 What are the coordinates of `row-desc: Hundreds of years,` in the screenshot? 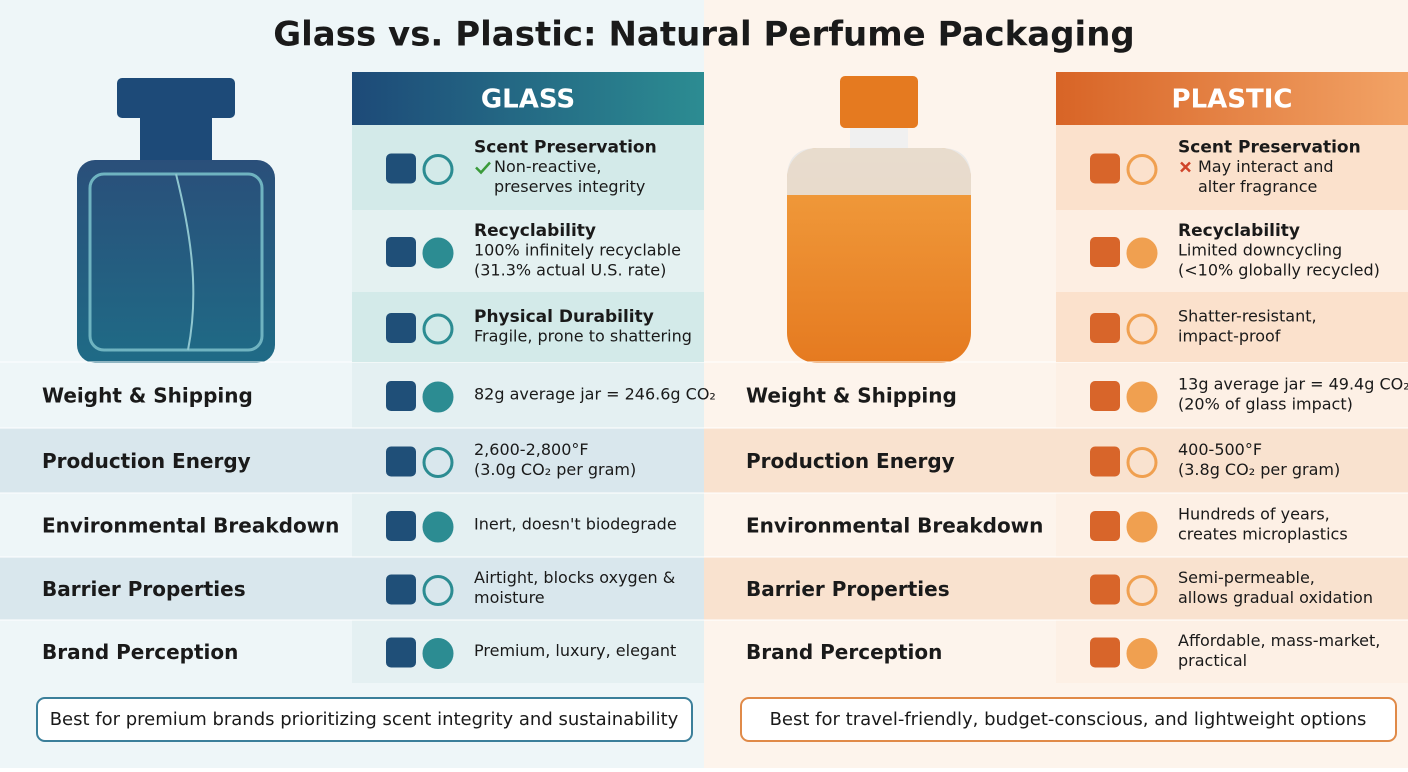 It's located at (1254, 514).